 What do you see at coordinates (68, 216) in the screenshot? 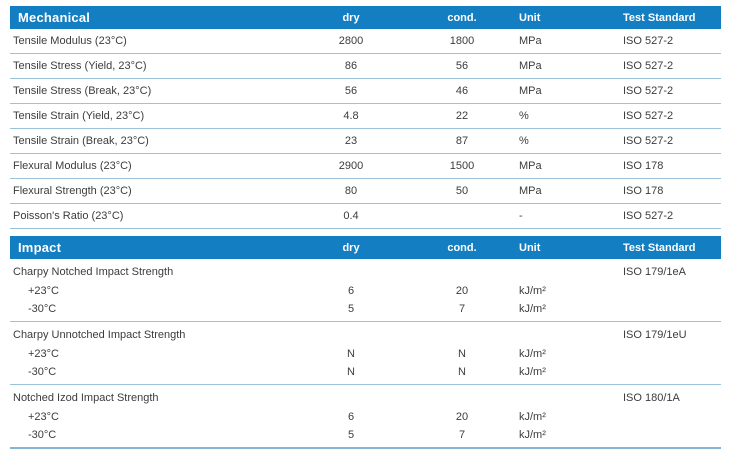
I see `property-label: Poisson's Ratio (23°C)` at bounding box center [68, 216].